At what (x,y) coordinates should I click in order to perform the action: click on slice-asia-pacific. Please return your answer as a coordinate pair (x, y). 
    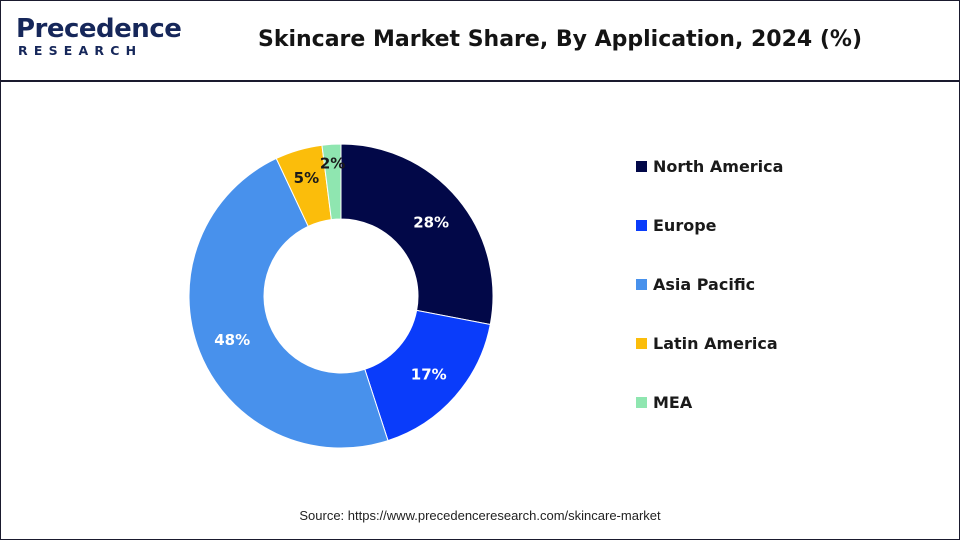
    Looking at the image, I should click on (288, 303).